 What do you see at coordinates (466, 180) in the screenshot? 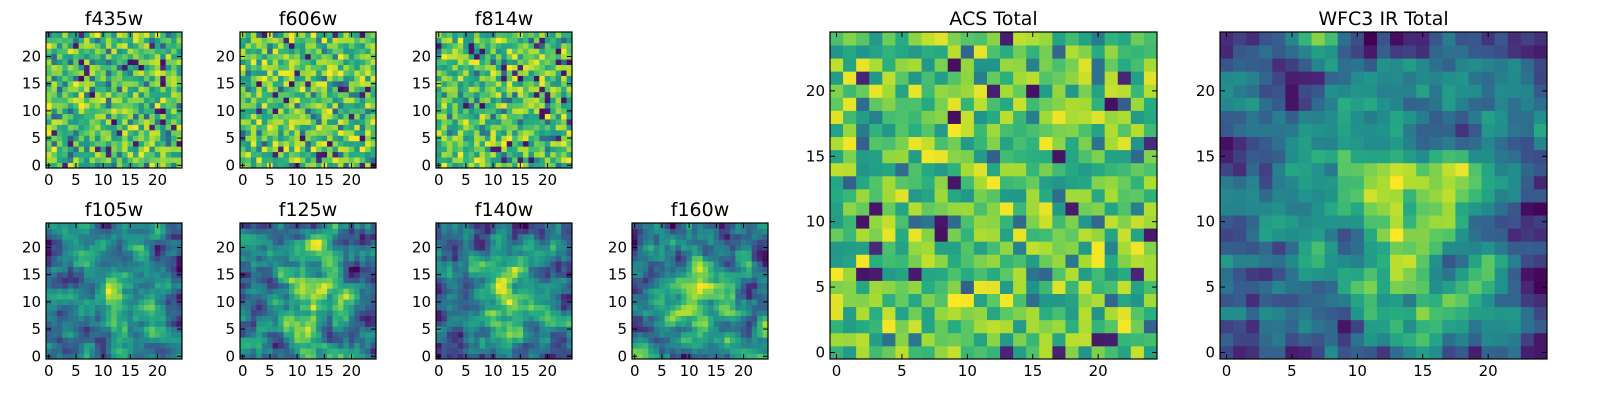
I see `x-tick-label: 5` at bounding box center [466, 180].